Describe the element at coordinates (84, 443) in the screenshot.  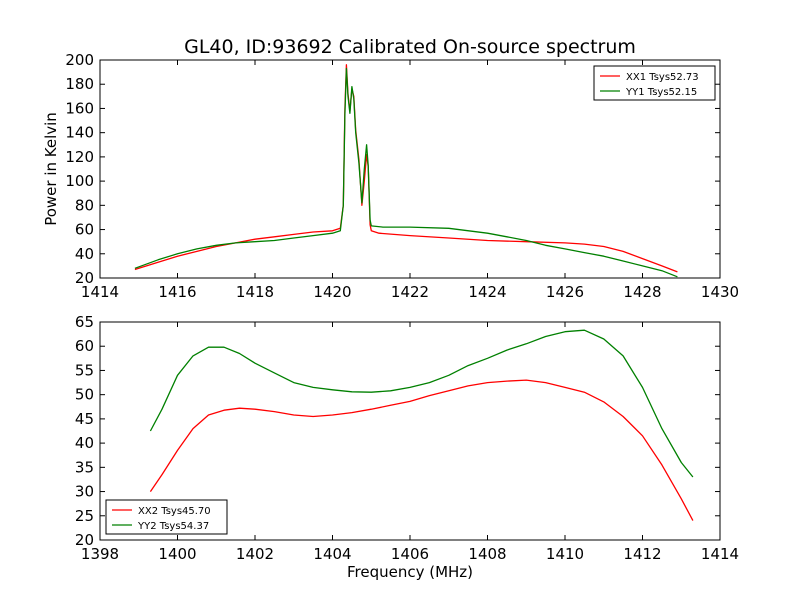
I see `y-tick-label-bottom-4: 40` at that location.